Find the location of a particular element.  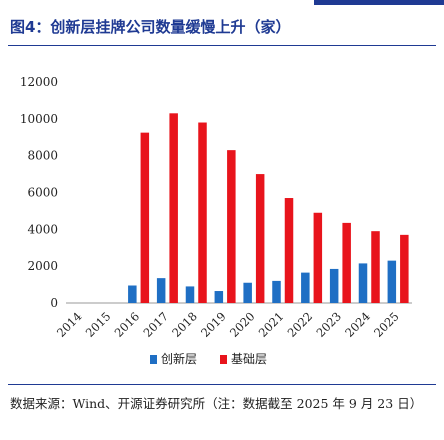

y-tick-label: 8000 is located at coordinates (42, 156).